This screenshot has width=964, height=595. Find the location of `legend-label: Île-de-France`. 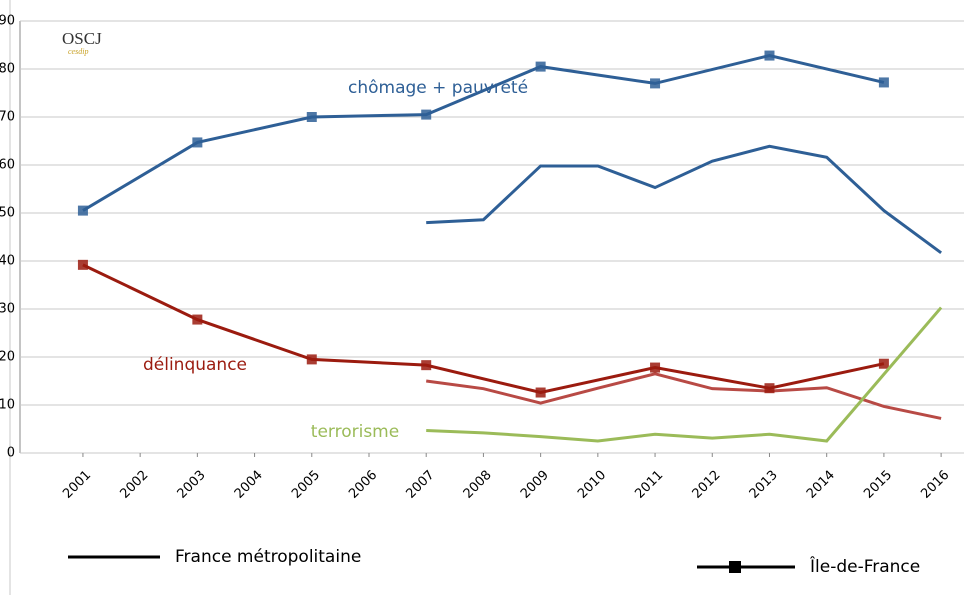

legend-label: Île-de-France is located at coordinates (864, 566).